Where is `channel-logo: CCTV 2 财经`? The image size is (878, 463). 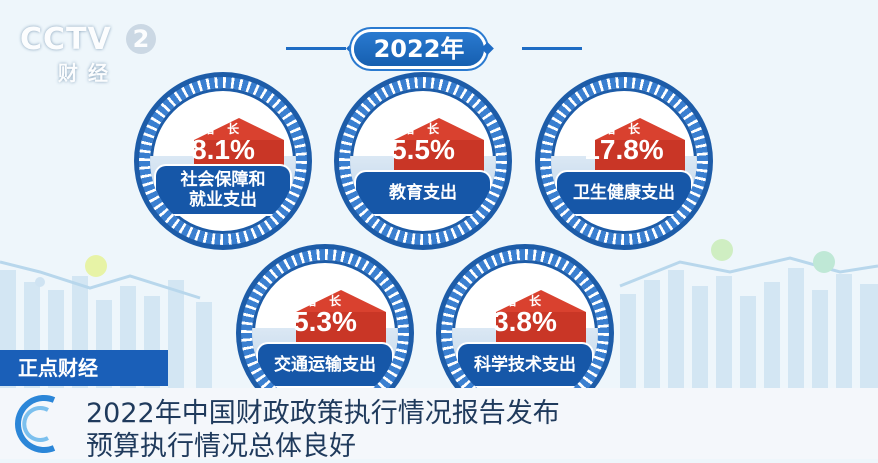 channel-logo: CCTV 2 财经 is located at coordinates (88, 54).